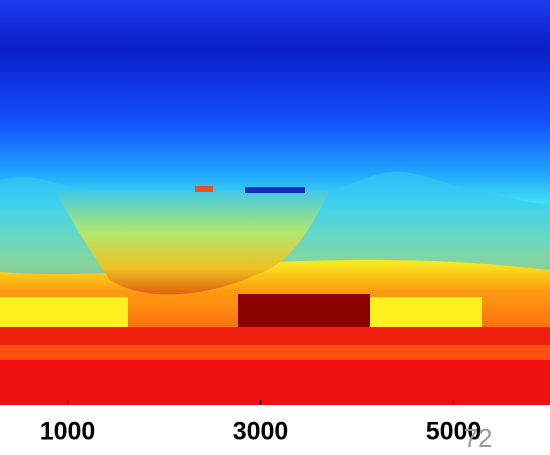 The image size is (550, 455). Describe the element at coordinates (454, 432) in the screenshot. I see `x-tick-label: 5000` at that location.